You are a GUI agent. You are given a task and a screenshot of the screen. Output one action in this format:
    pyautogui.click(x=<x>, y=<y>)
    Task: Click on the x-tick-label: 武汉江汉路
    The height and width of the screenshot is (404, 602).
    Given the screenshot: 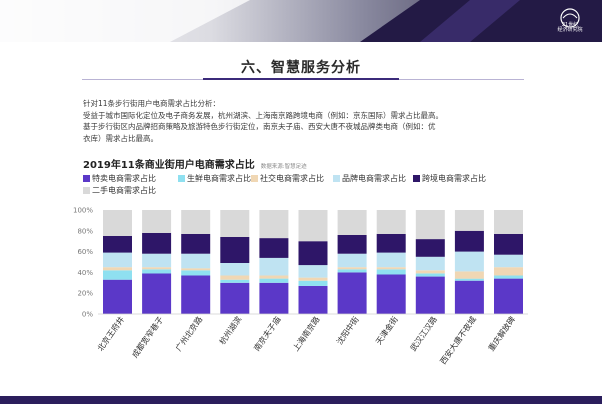 What is the action you would take?
    pyautogui.click(x=423, y=333)
    